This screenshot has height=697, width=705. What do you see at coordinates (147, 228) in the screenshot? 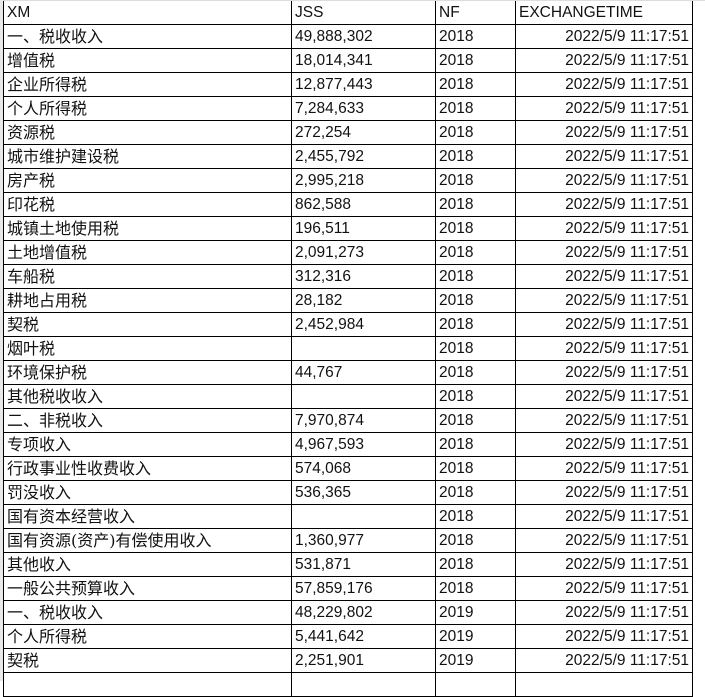
I see `cell-xm: 城镇土地使用税` at bounding box center [147, 228].